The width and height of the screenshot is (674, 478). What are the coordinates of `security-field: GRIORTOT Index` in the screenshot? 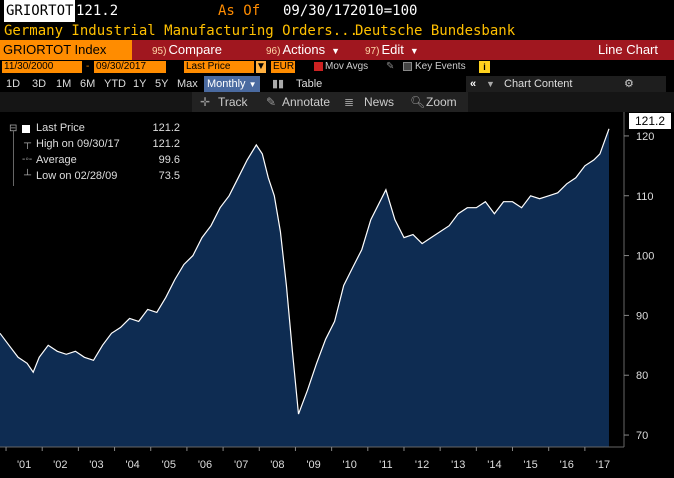 It's located at (66, 50).